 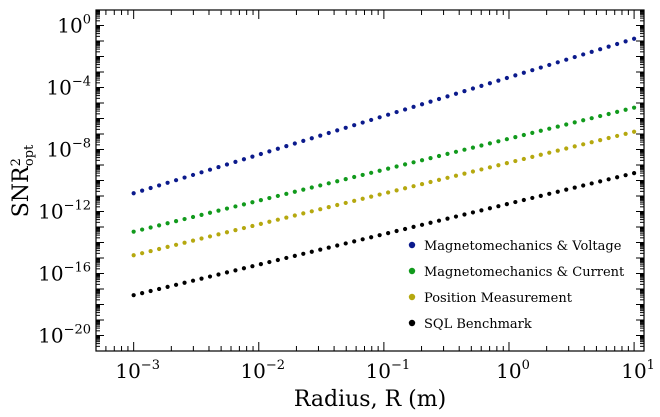 What do you see at coordinates (137, 370) in the screenshot?
I see `x-tick-label-0: 10⁻³` at bounding box center [137, 370].